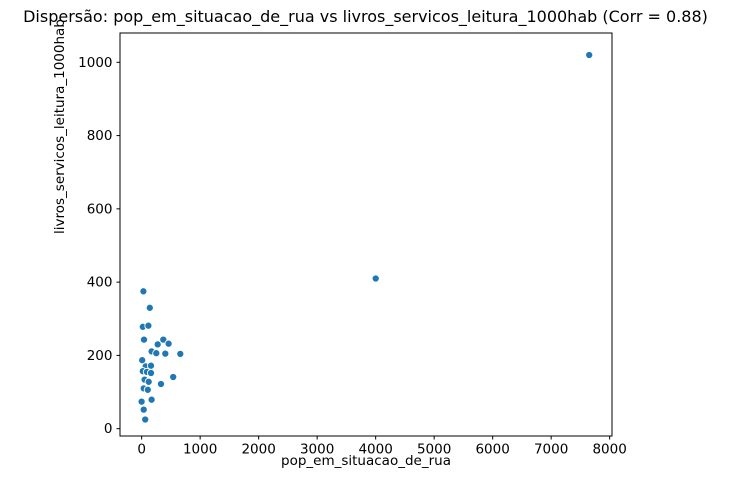 The image size is (731, 490). What do you see at coordinates (609, 450) in the screenshot?
I see `x-tick-label: 8000` at bounding box center [609, 450].